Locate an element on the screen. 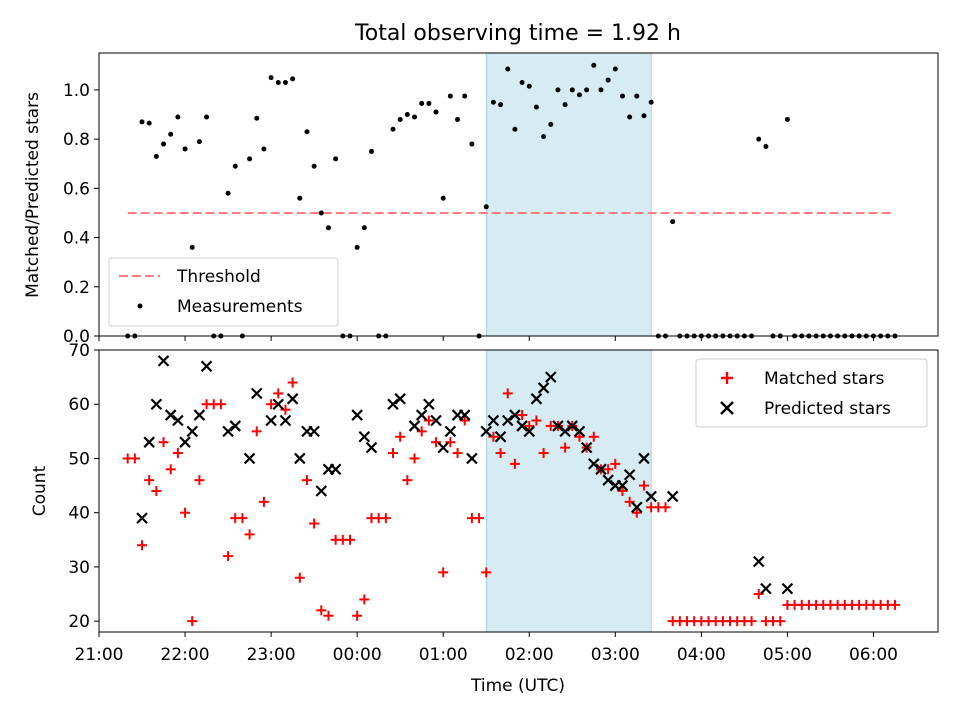 The height and width of the screenshot is (720, 960). legend-matched-swatch is located at coordinates (727, 378).